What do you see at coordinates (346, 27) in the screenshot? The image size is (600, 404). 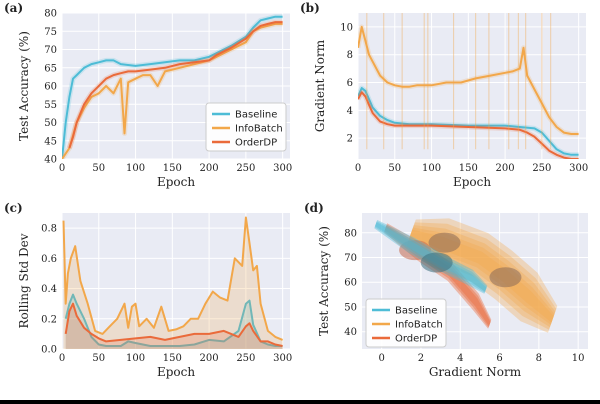 I see `y-tick-label: 10` at bounding box center [346, 27].